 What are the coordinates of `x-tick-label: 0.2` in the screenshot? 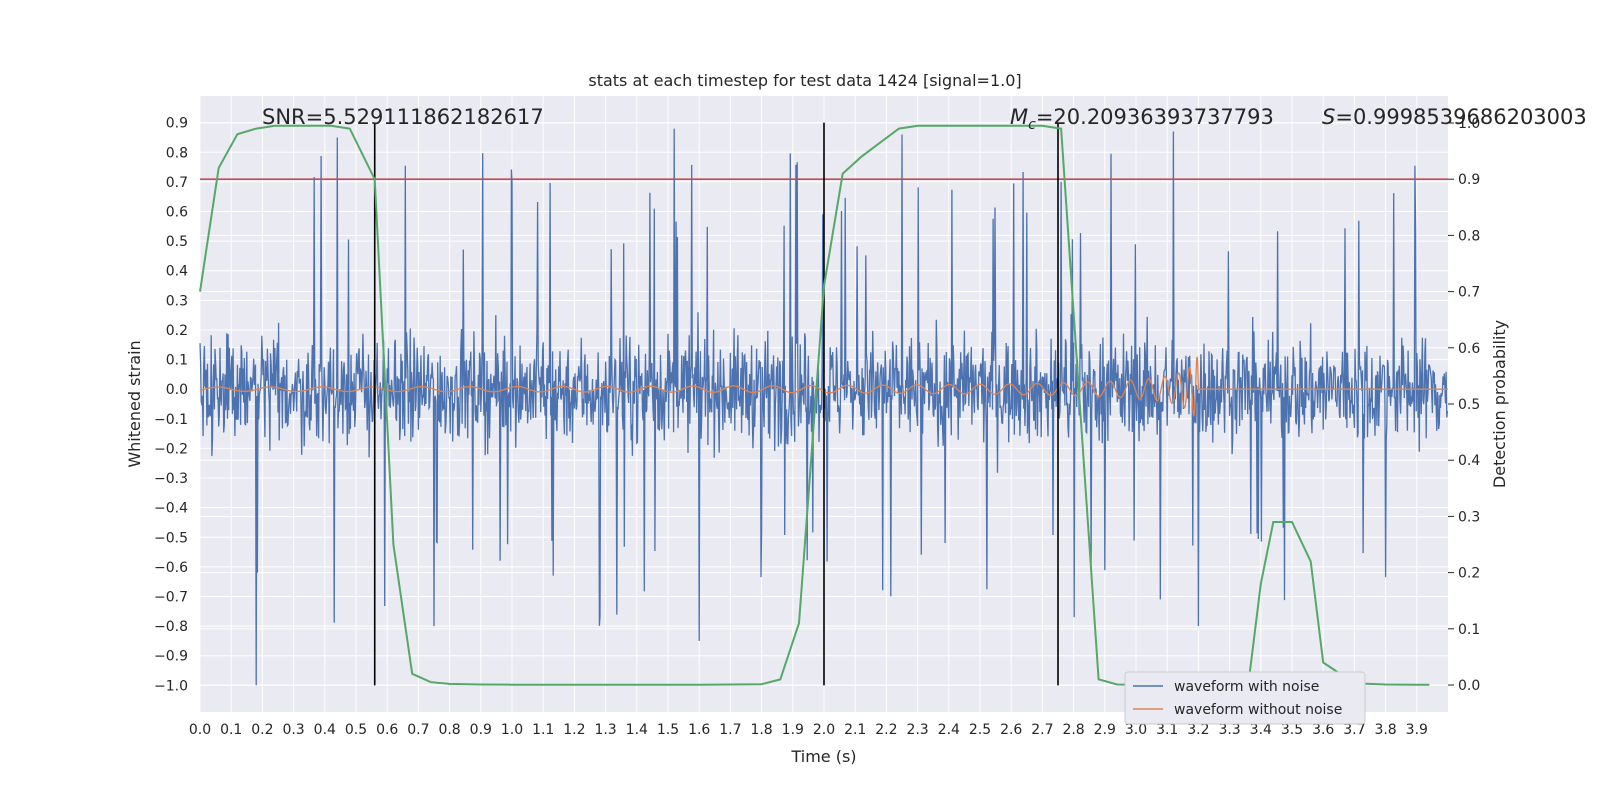 It's located at (262, 730).